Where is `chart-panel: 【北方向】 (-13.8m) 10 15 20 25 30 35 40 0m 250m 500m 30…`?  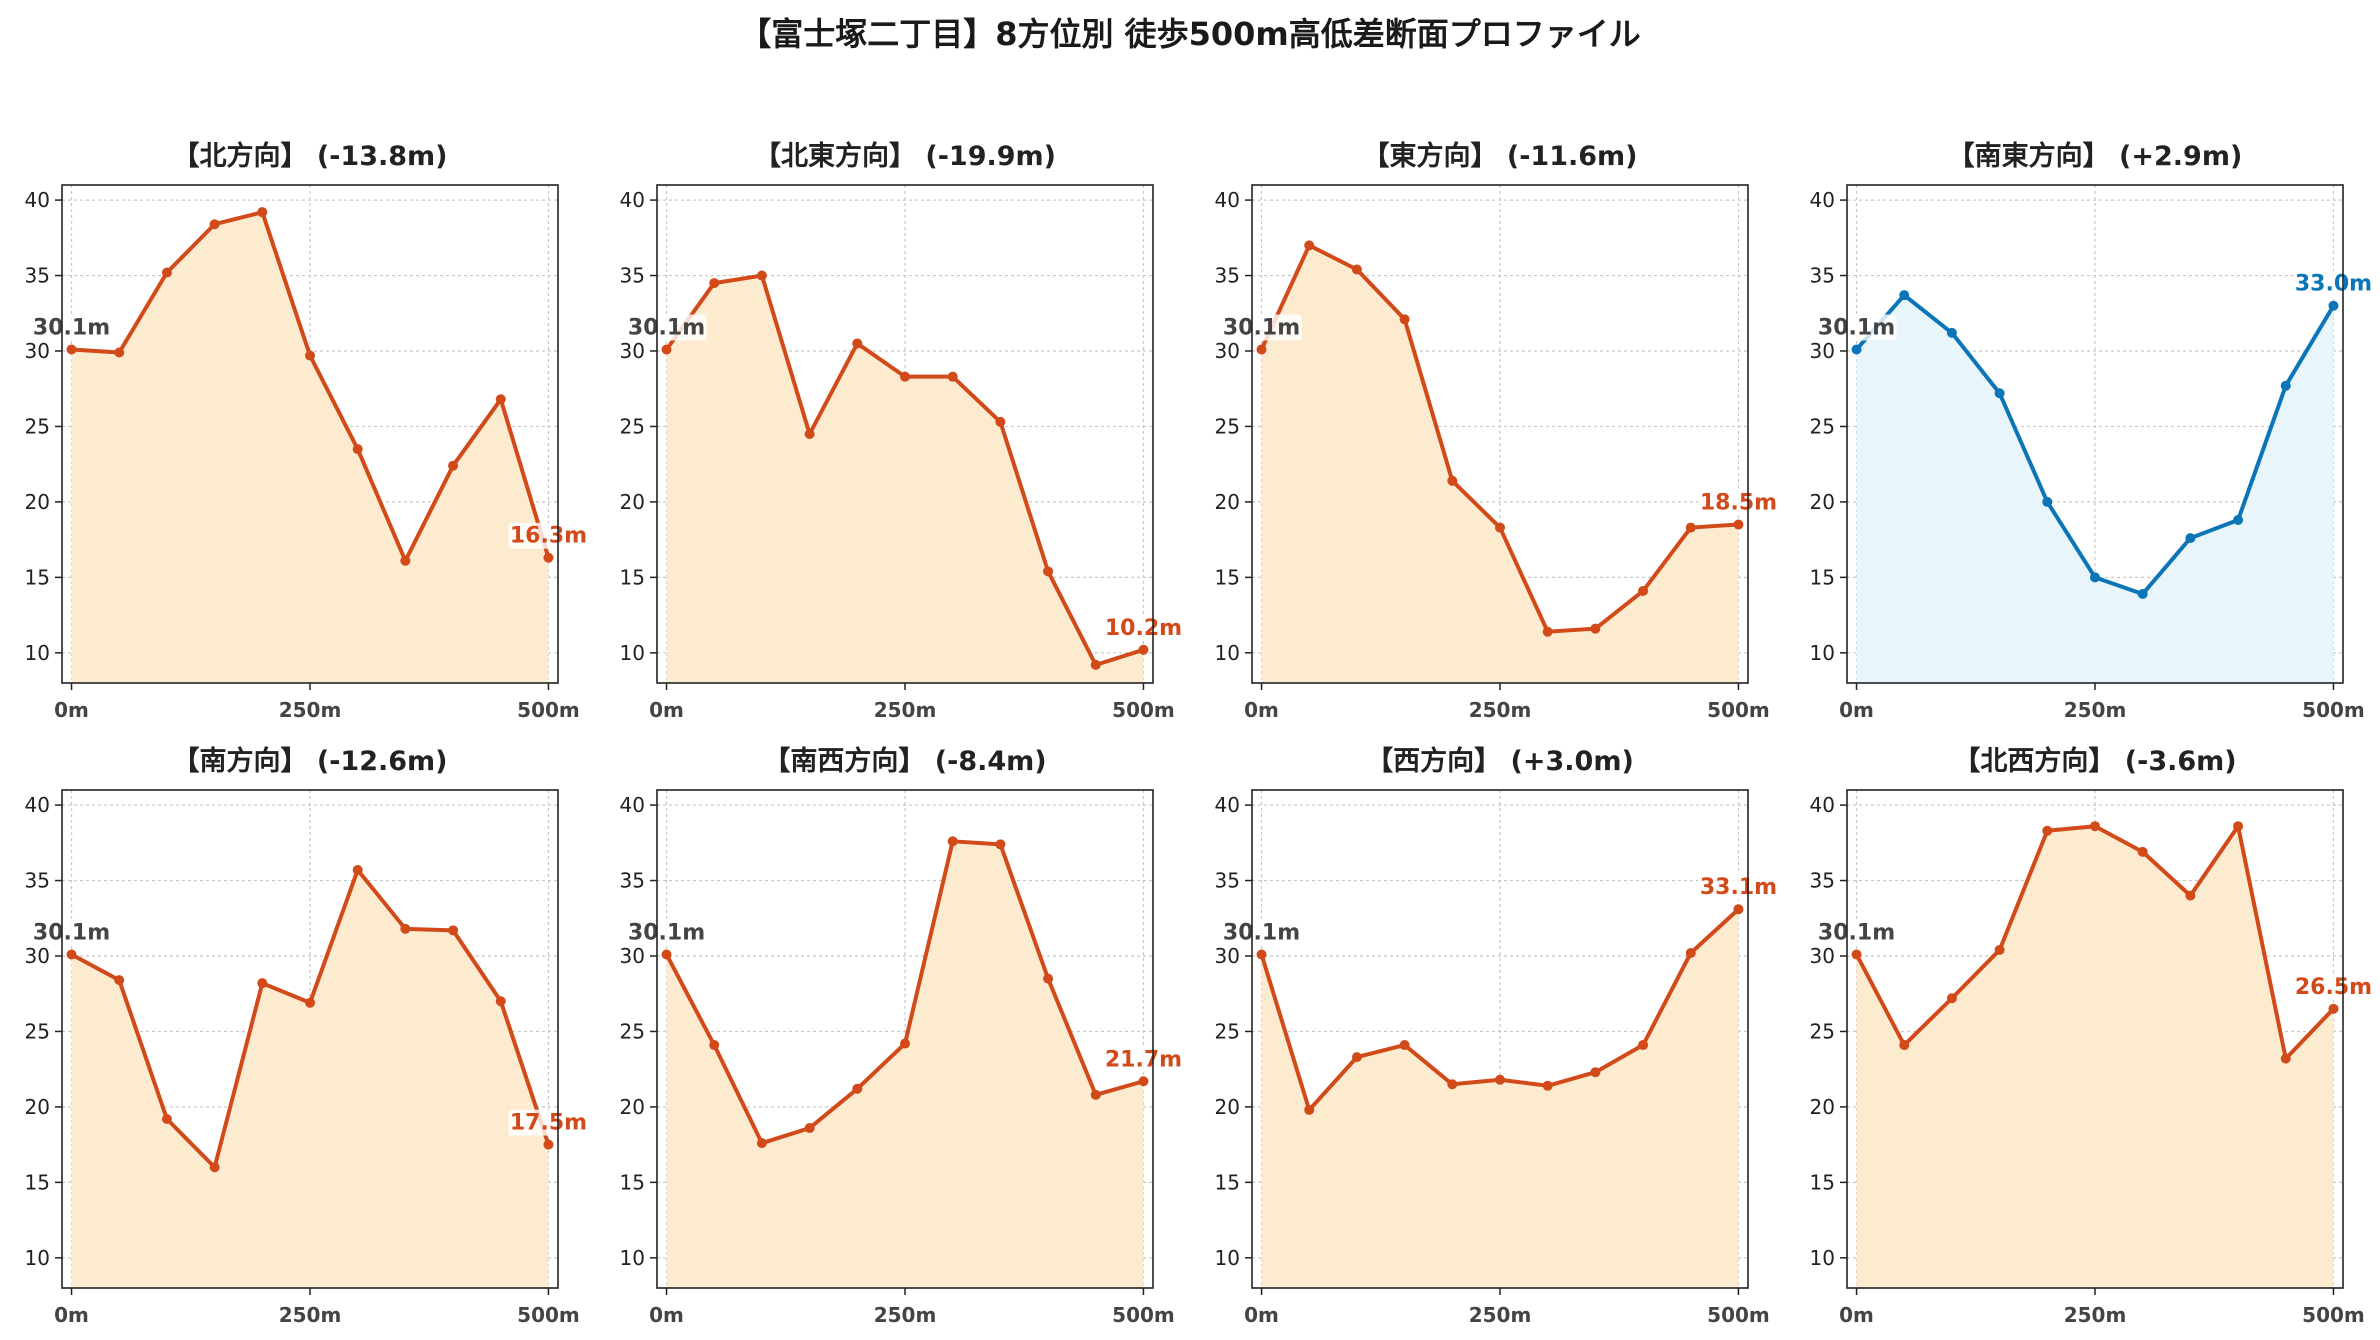 chart-panel: 【北方向】 (-13.8m) 10 15 20 25 30 35 40 0m 250m 500m 30… is located at coordinates (307, 431).